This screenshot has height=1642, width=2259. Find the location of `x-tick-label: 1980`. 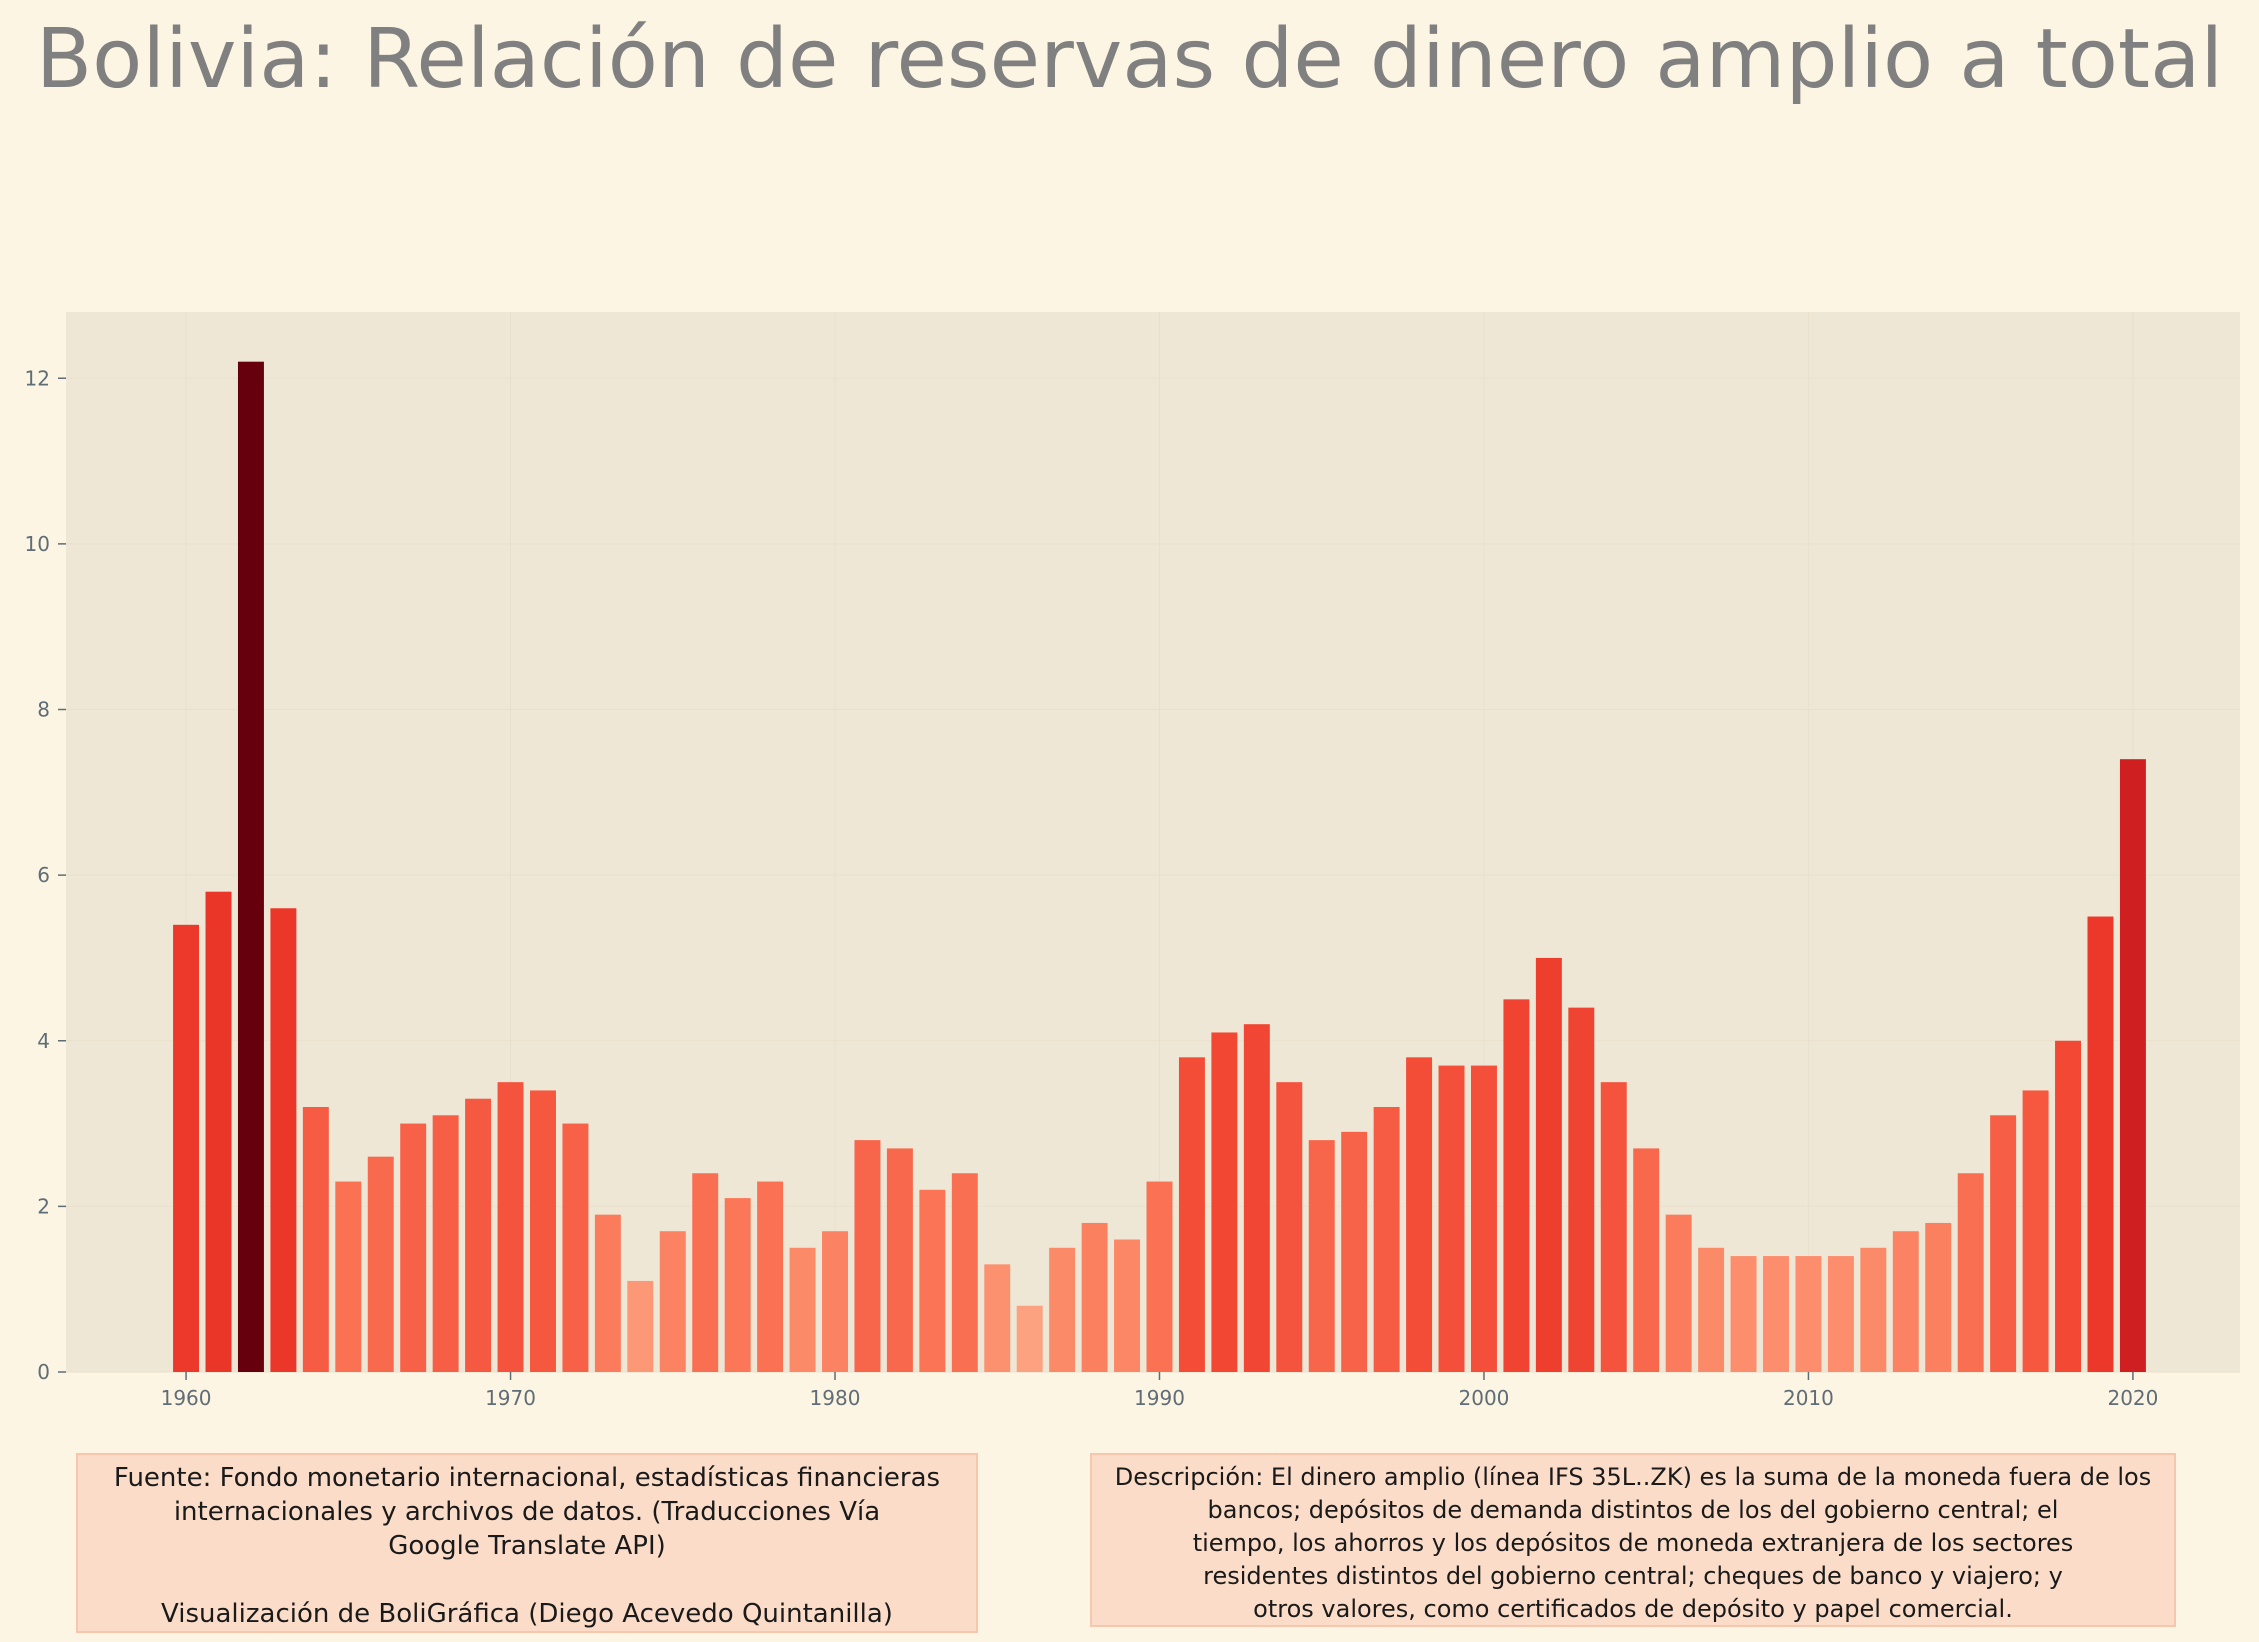

x-tick-label: 1980 is located at coordinates (835, 1398).